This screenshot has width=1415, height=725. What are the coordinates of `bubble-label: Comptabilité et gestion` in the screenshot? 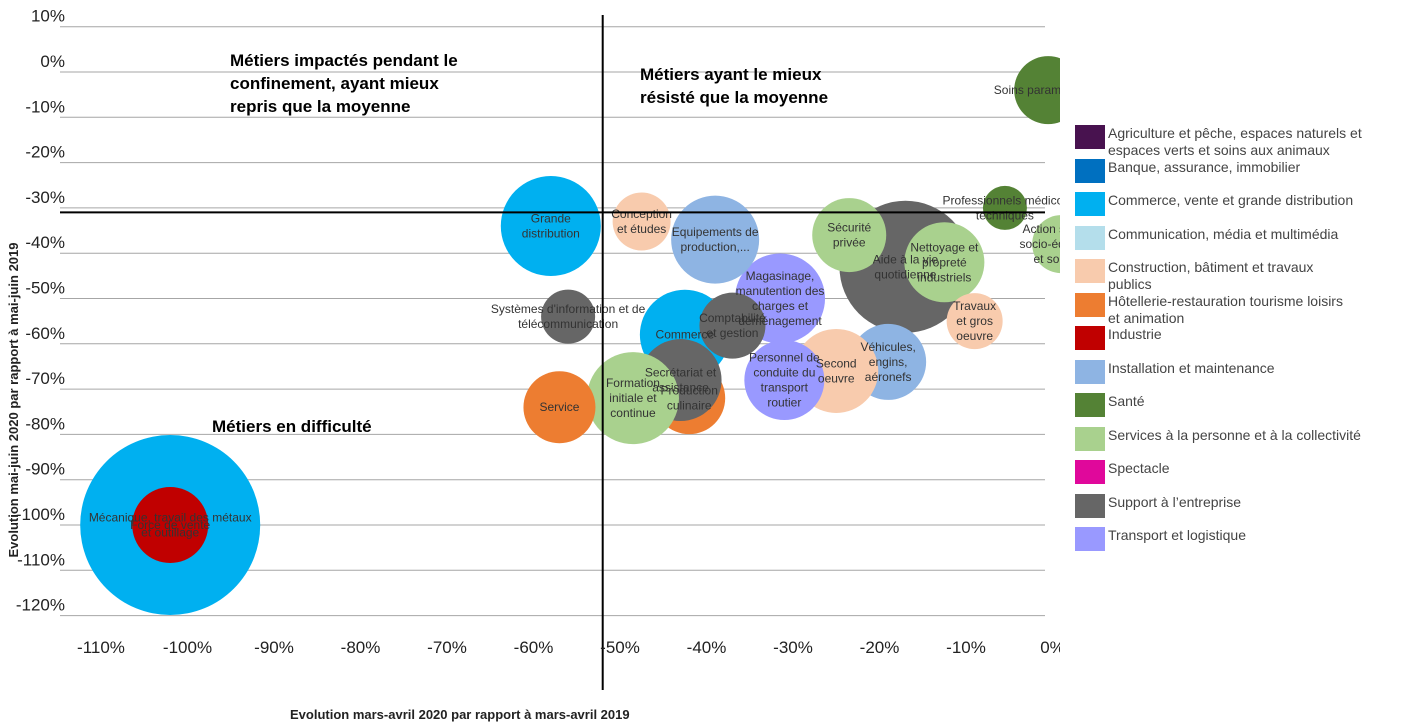 It's located at (732, 325).